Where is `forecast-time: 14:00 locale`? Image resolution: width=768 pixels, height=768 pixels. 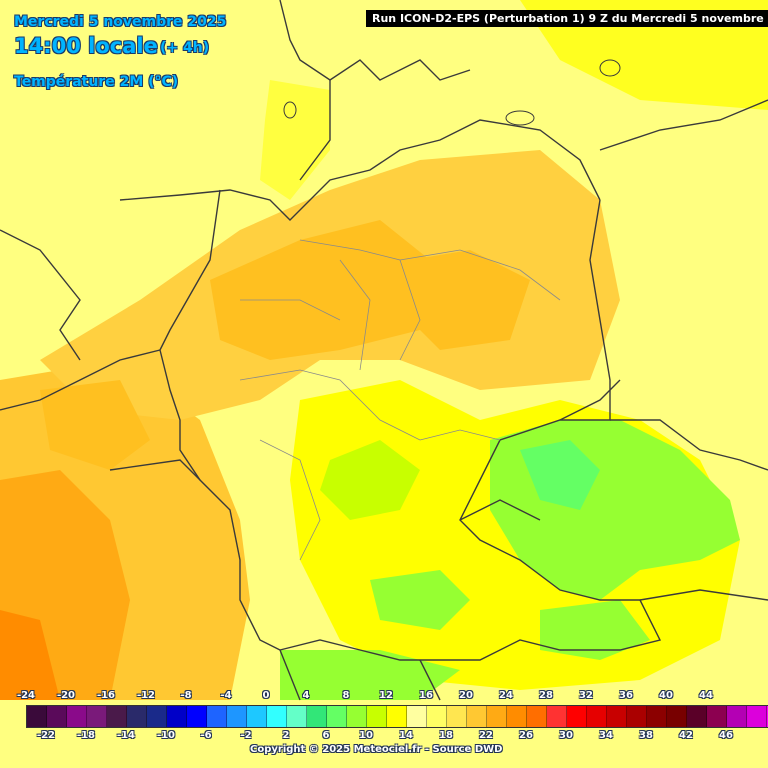 forecast-time: 14:00 locale is located at coordinates (86, 46).